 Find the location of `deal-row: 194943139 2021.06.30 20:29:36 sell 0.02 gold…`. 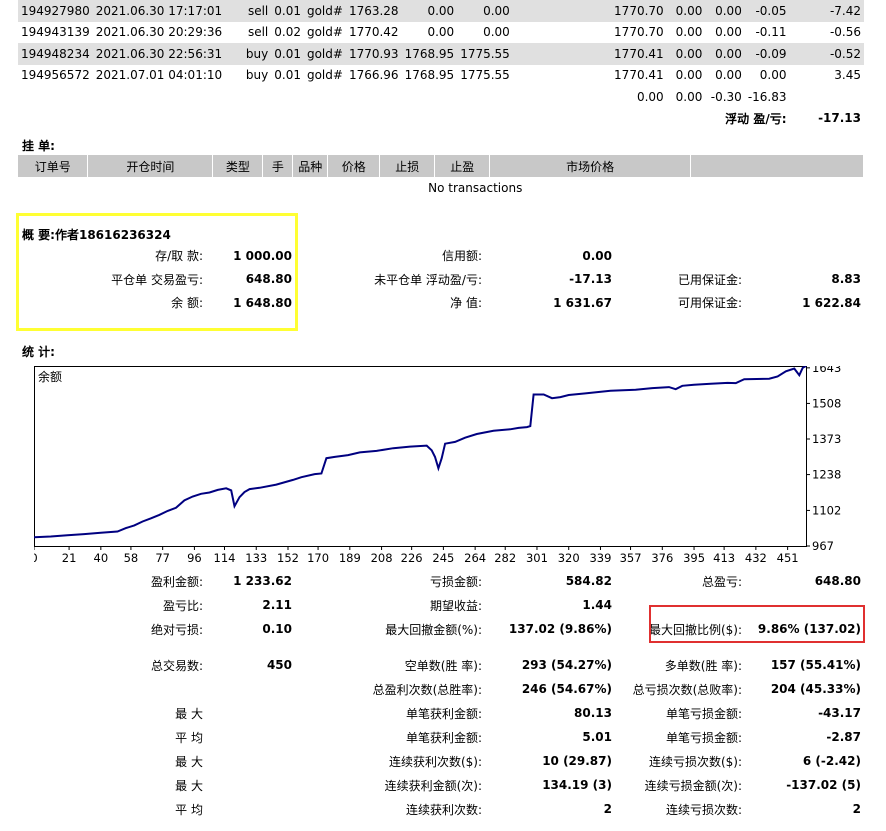

deal-row: 194943139 2021.06.30 20:29:36 sell 0.02 gold… is located at coordinates (441, 33).